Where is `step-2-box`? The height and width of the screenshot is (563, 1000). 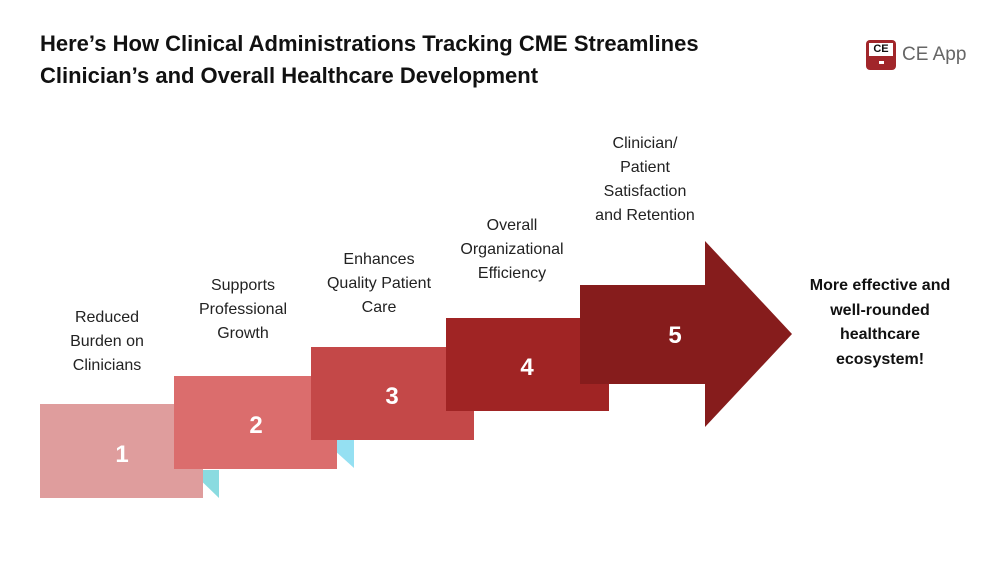 step-2-box is located at coordinates (255, 422).